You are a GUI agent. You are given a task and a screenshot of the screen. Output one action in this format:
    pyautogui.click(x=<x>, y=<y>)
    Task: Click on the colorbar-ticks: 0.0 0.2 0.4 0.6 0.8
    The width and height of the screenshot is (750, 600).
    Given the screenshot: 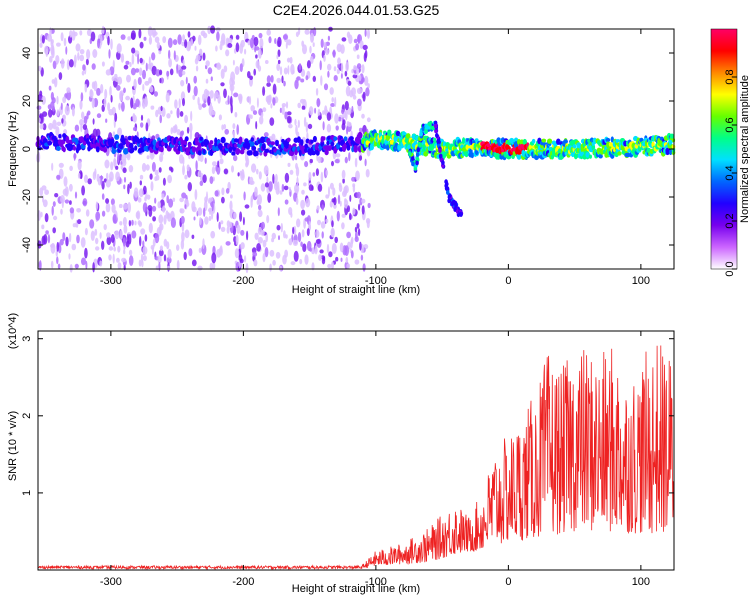 What is the action you would take?
    pyautogui.click(x=730, y=173)
    